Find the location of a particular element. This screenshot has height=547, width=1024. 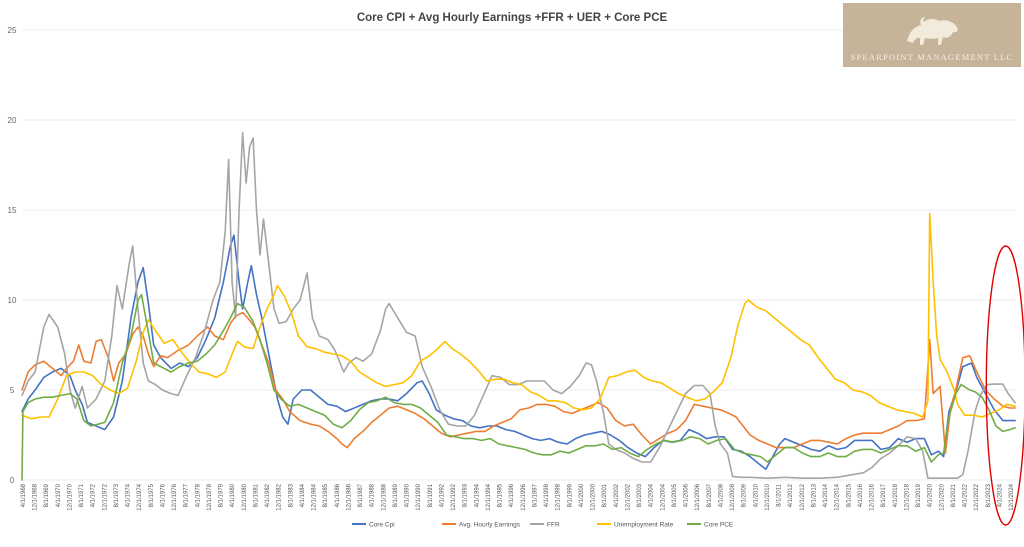

x-tick-label: 8/1/1997 is located at coordinates (535, 495).